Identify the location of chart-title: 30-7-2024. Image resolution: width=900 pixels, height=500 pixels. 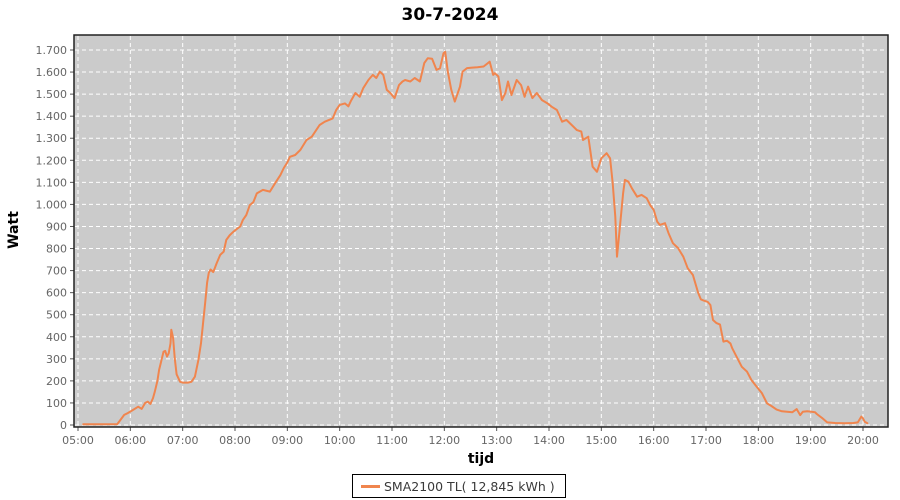
(450, 15).